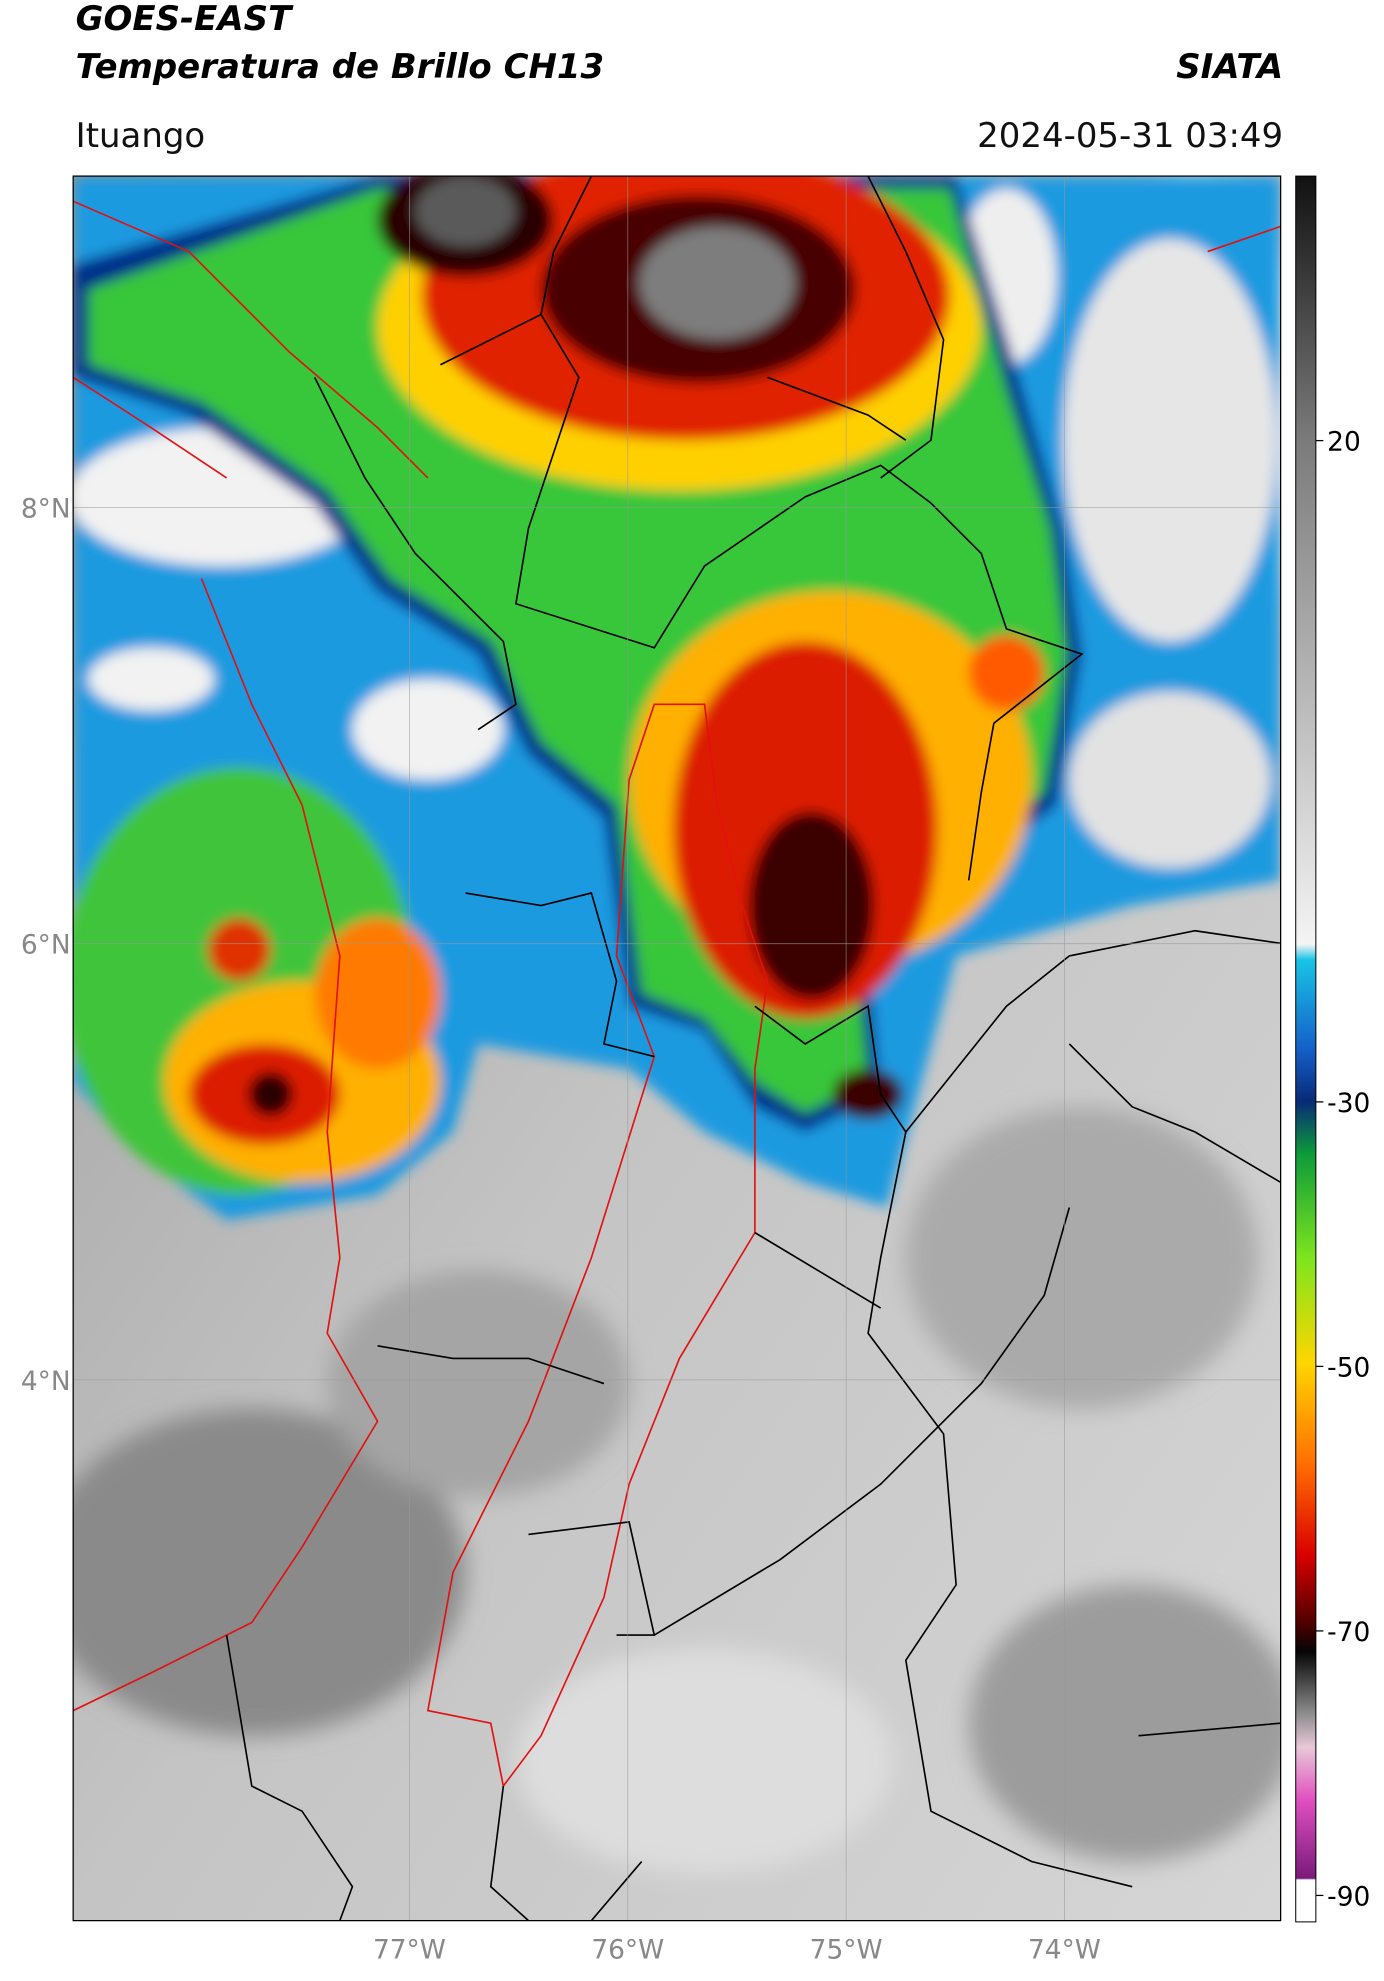  I want to click on lon-tick-label: 77°W, so click(409, 1949).